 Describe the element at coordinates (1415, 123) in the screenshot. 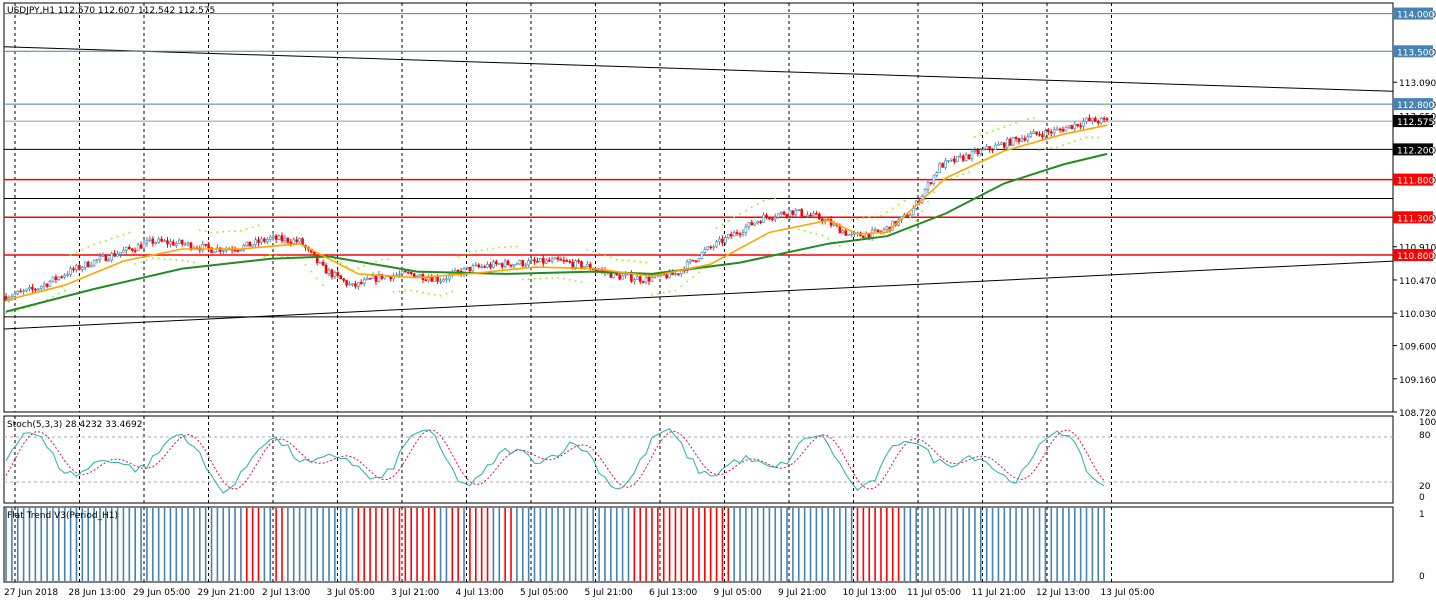

I see `current-price-label: 112.575` at that location.